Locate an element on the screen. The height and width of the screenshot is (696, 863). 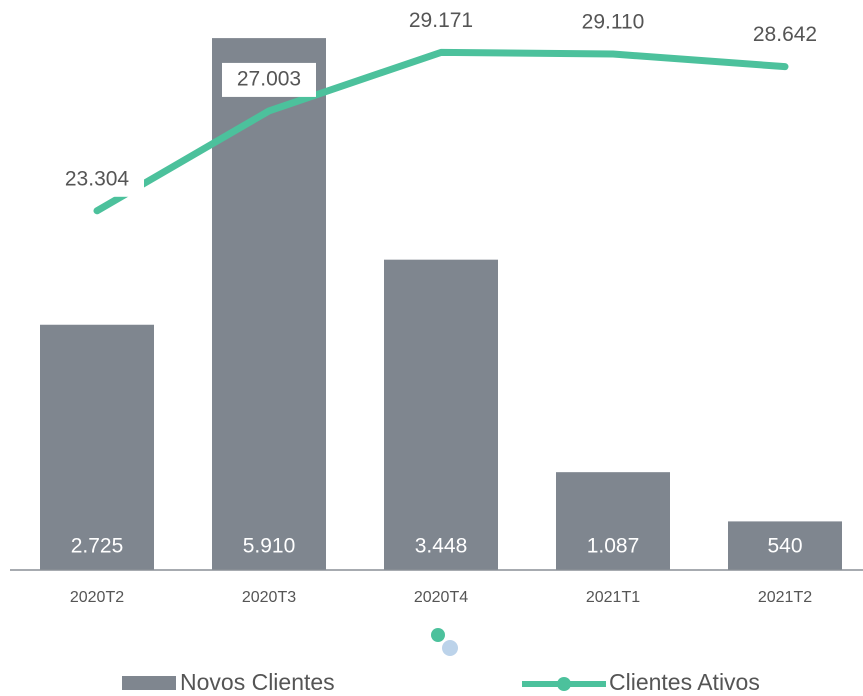
bar-value-label: 5.910 is located at coordinates (269, 546).